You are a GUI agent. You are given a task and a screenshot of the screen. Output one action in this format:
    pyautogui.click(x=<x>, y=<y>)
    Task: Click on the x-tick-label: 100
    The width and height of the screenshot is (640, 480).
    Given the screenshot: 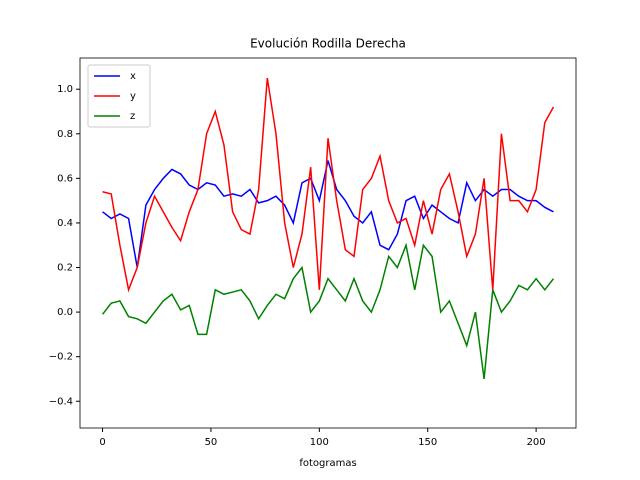 What is the action you would take?
    pyautogui.click(x=319, y=442)
    